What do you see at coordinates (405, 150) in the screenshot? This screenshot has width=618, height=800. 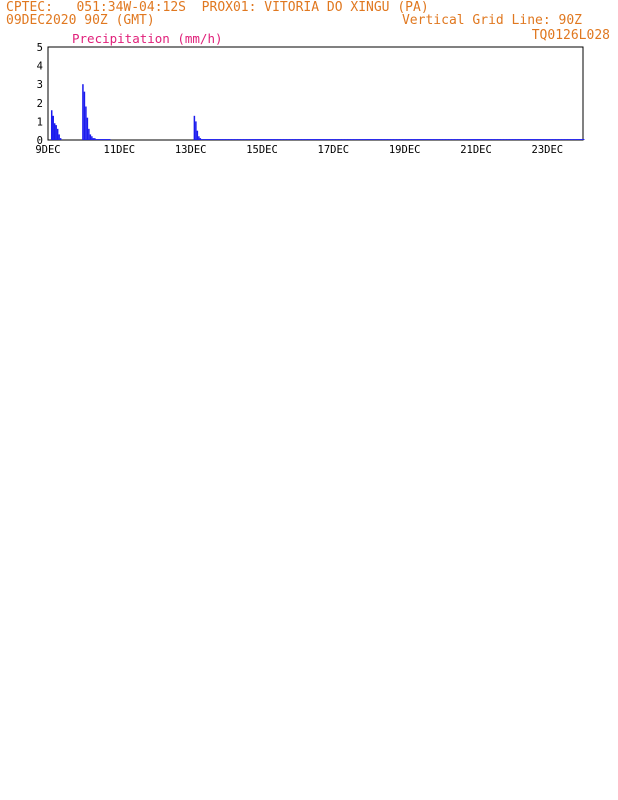 I see `x-tick: 19DEC` at bounding box center [405, 150].